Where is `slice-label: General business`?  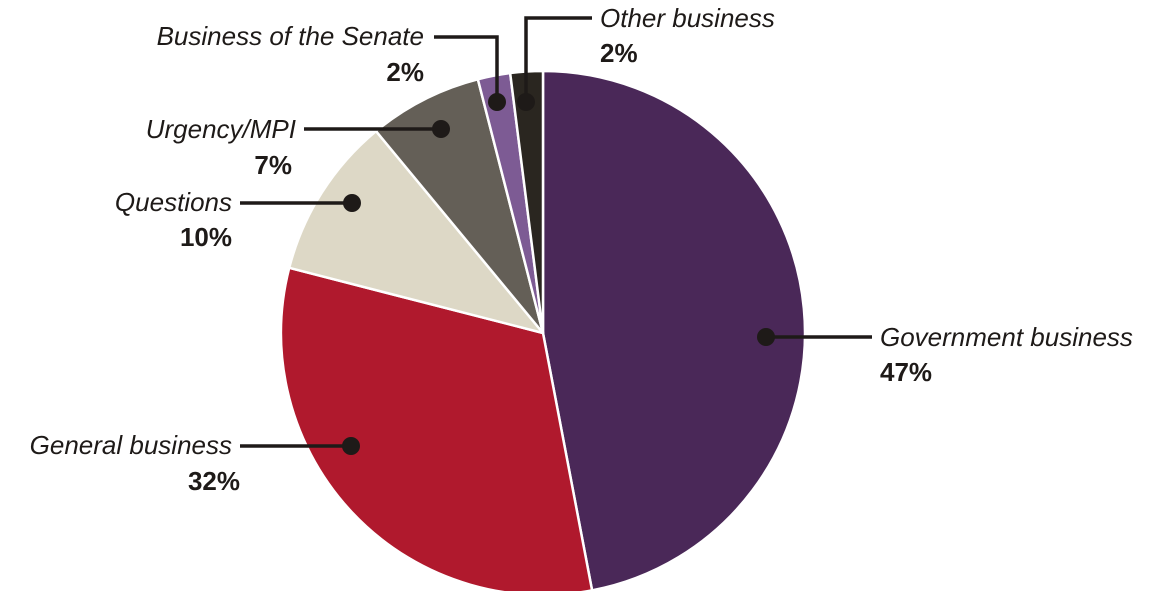 slice-label: General business is located at coordinates (131, 445).